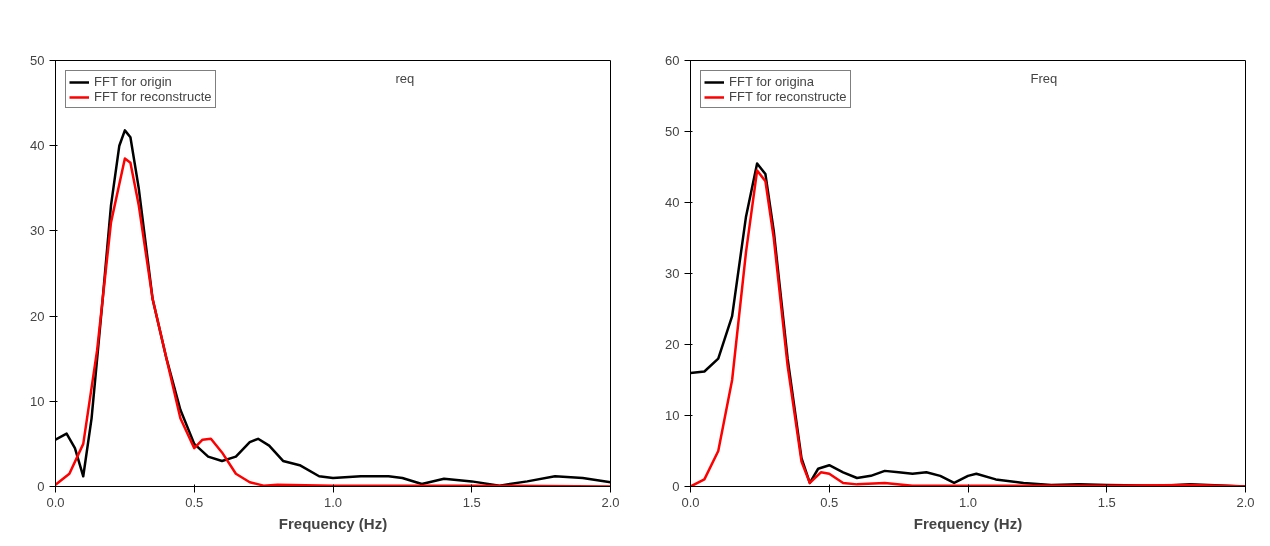 The width and height of the screenshot is (1270, 546). I want to click on y-tick-label: 60, so click(672, 60).